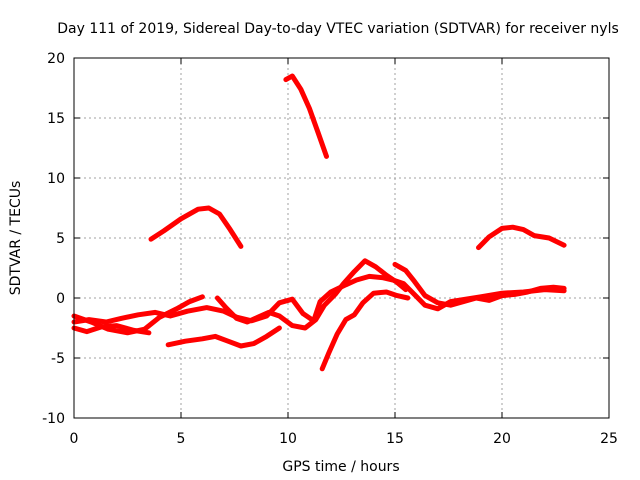 The width and height of the screenshot is (640, 480). I want to click on y-tick-label: 20, so click(56, 59).